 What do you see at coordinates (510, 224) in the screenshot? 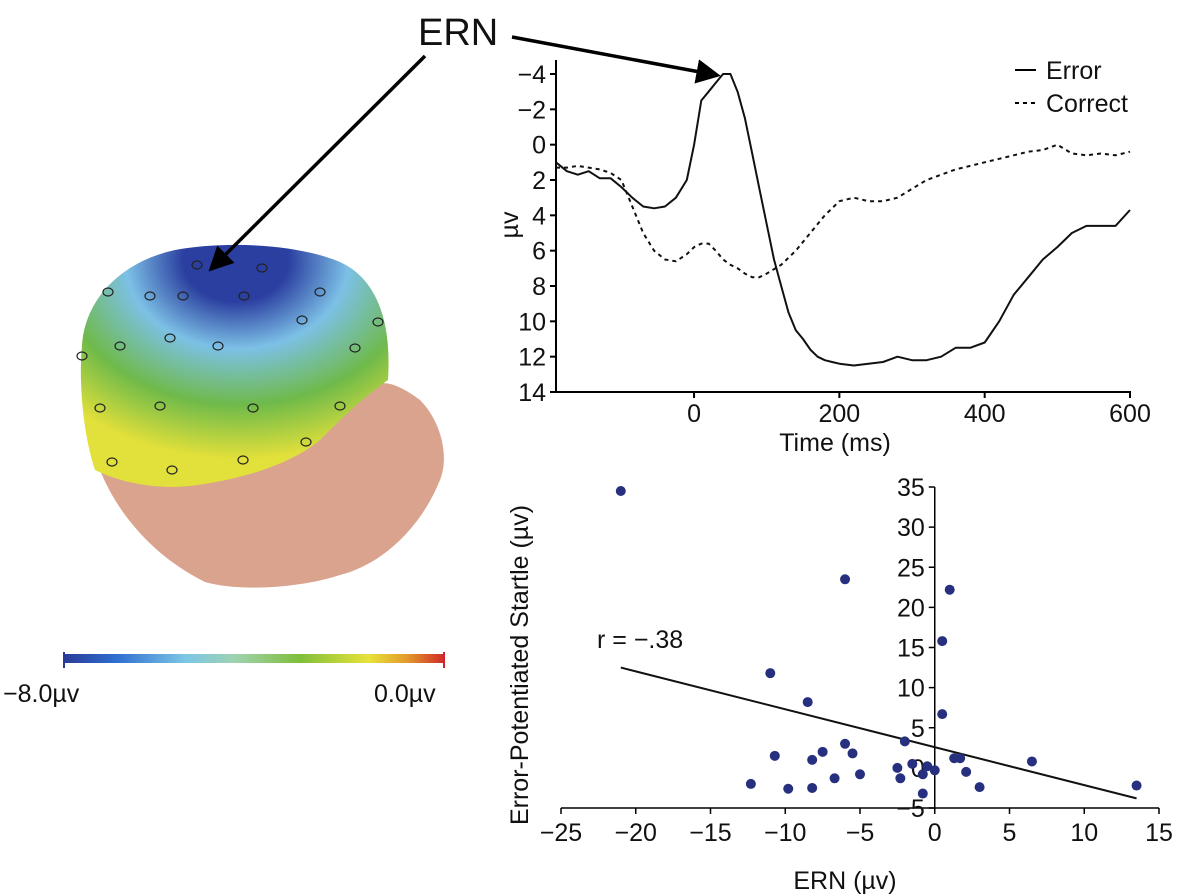
I see `waveform-ylabel: µv` at bounding box center [510, 224].